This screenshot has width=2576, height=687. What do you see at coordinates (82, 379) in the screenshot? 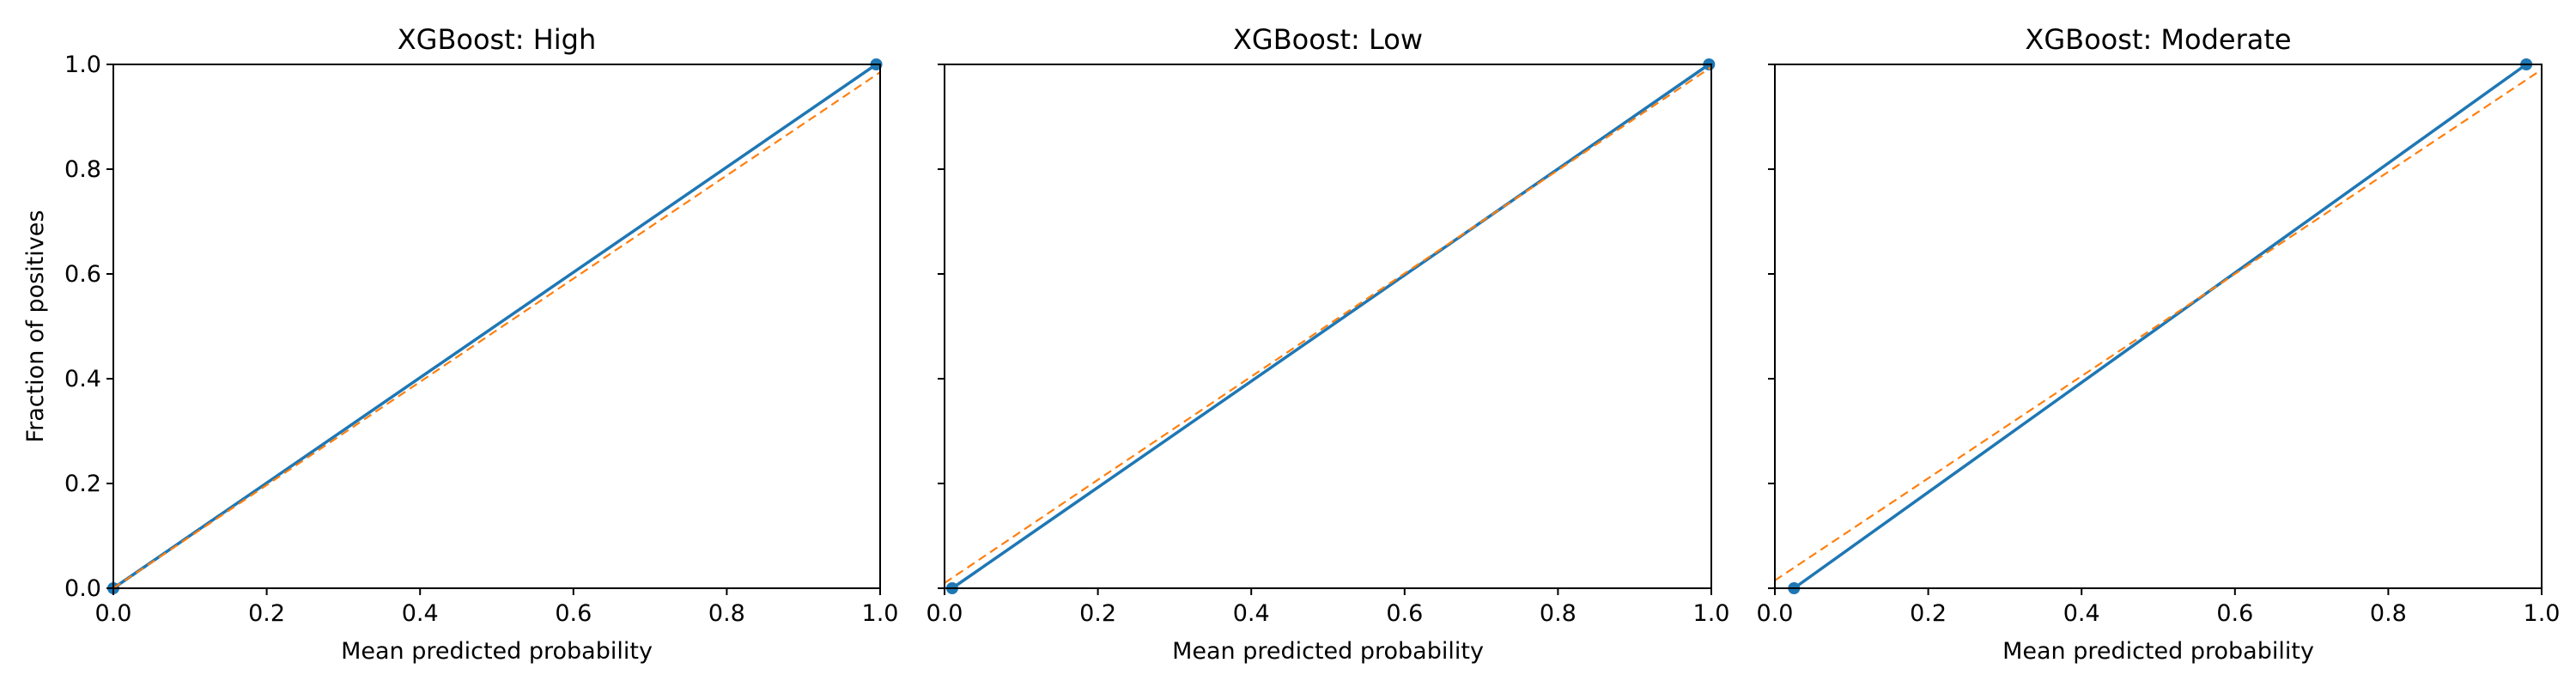
I see `y-tick-label: 0.4` at bounding box center [82, 379].